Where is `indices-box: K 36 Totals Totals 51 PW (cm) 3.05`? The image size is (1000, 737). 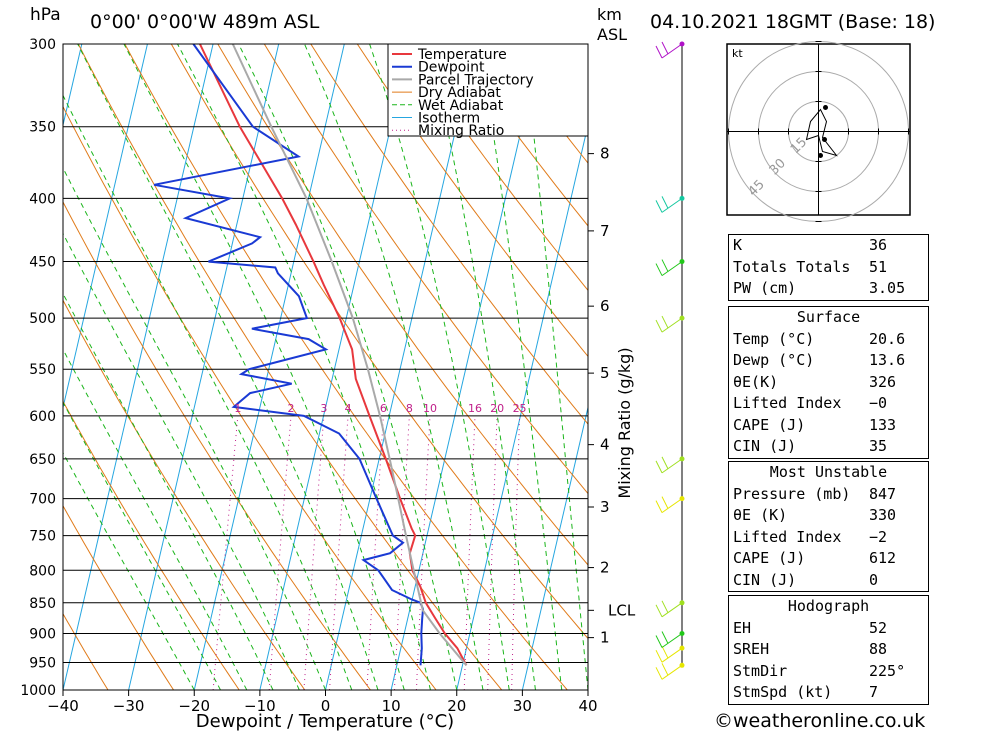 indices-box: K 36 Totals Totals 51 PW (cm) 3.05 is located at coordinates (828, 267).